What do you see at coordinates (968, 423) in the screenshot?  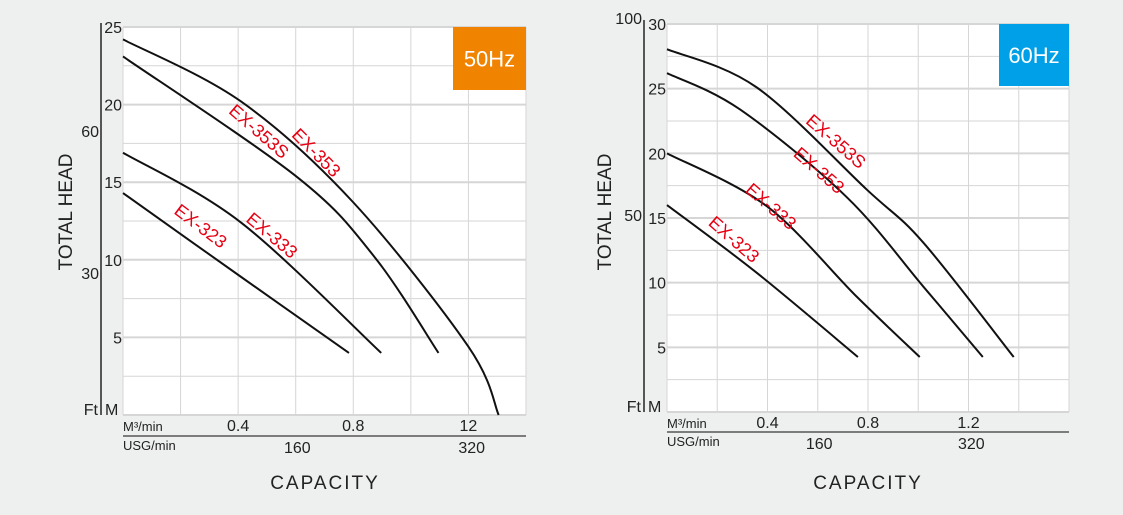 I see `x-tick-label-m3: 1.2` at bounding box center [968, 423].